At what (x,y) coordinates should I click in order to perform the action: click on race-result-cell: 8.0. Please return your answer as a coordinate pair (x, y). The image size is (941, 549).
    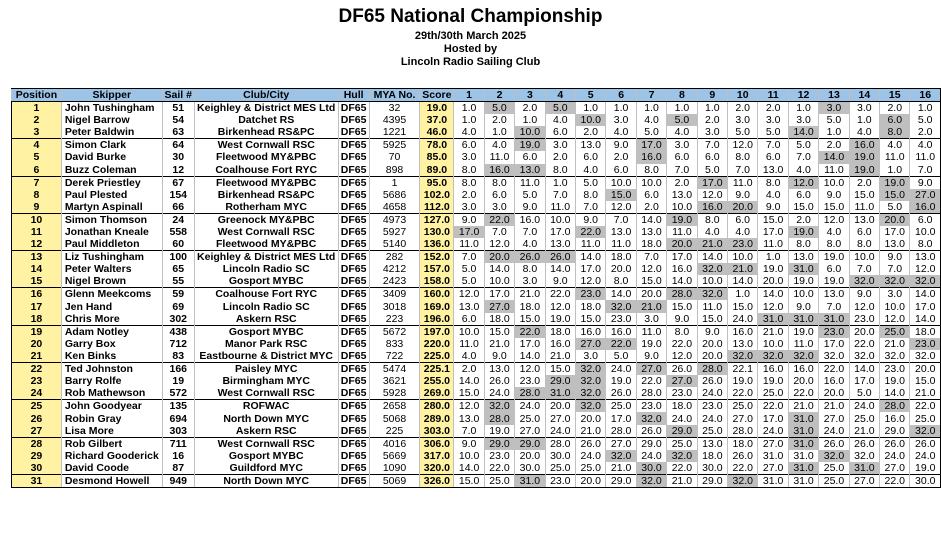
    Looking at the image, I should click on (530, 269).